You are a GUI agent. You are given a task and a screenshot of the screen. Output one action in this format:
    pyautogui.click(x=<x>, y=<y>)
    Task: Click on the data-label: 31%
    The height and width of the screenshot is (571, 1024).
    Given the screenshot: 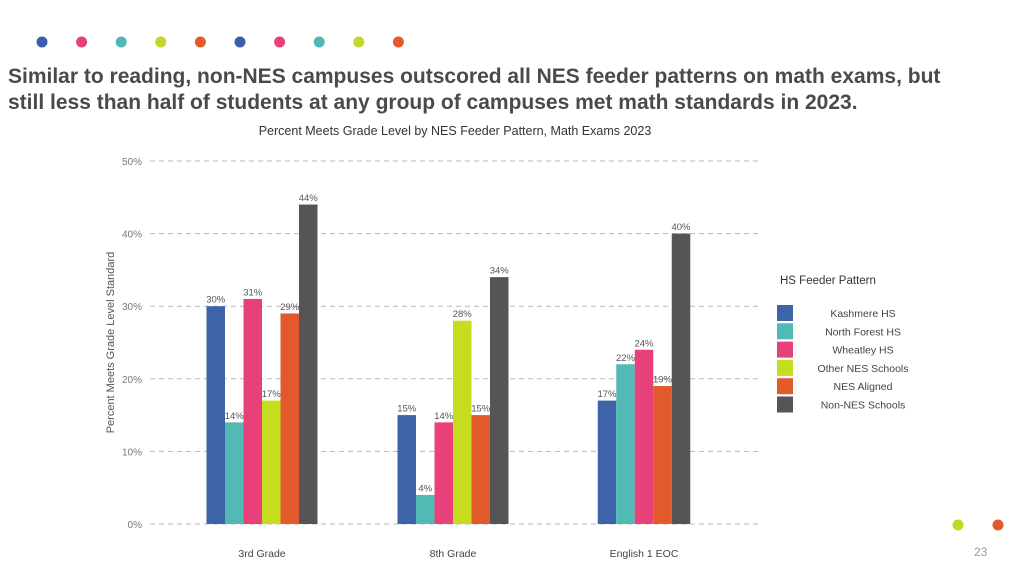 What is the action you would take?
    pyautogui.click(x=253, y=292)
    